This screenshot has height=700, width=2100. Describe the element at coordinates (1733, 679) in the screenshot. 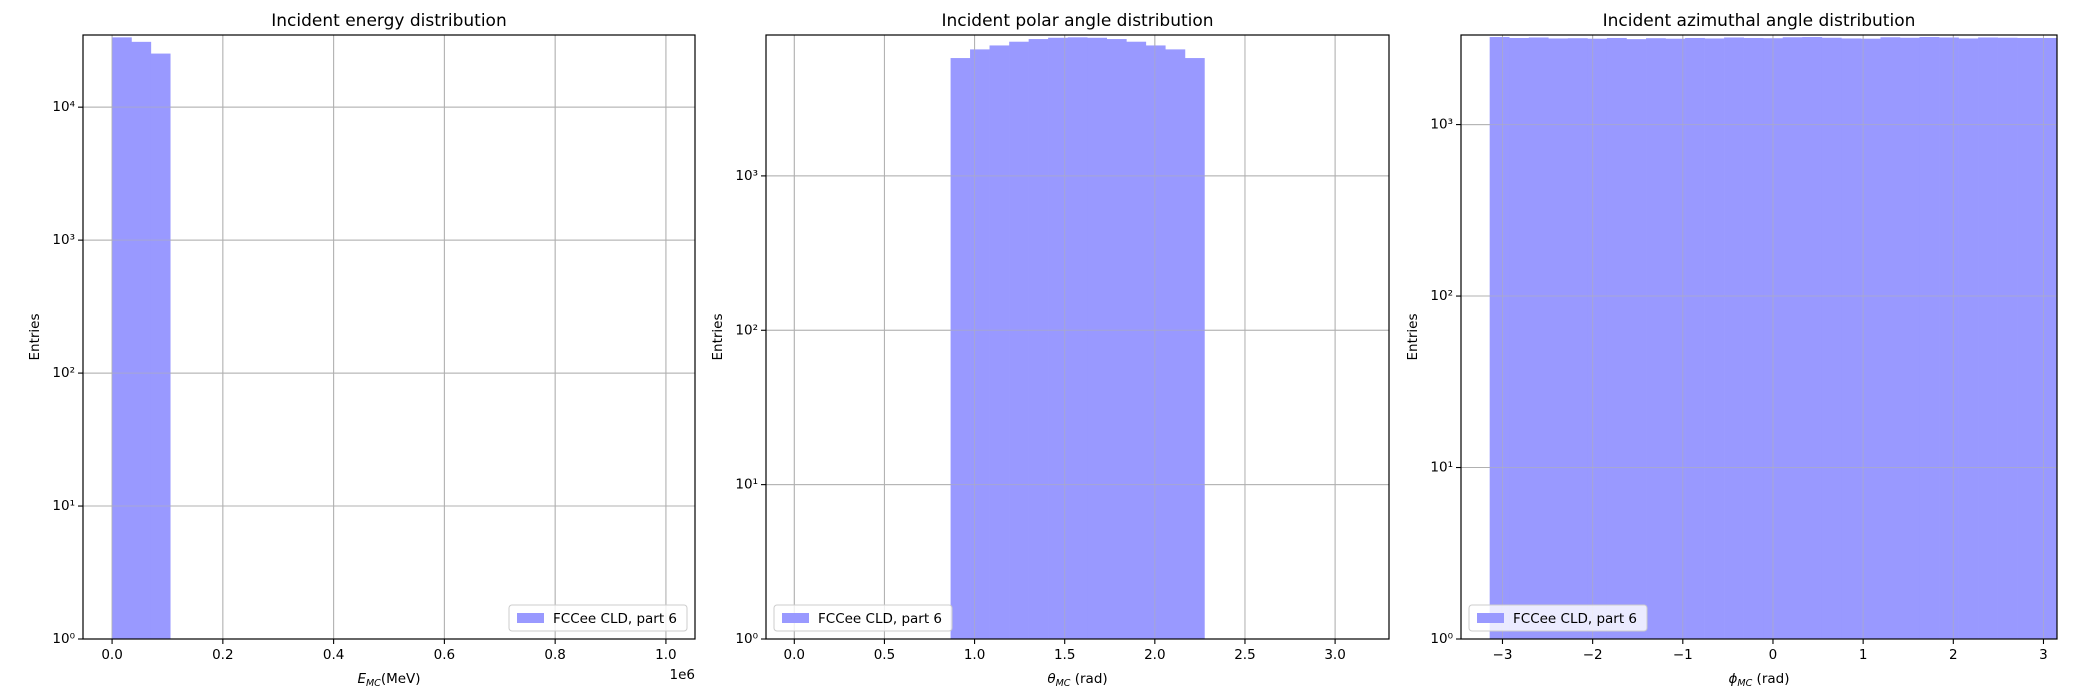

I see `x-label-symbol: ϕ` at that location.